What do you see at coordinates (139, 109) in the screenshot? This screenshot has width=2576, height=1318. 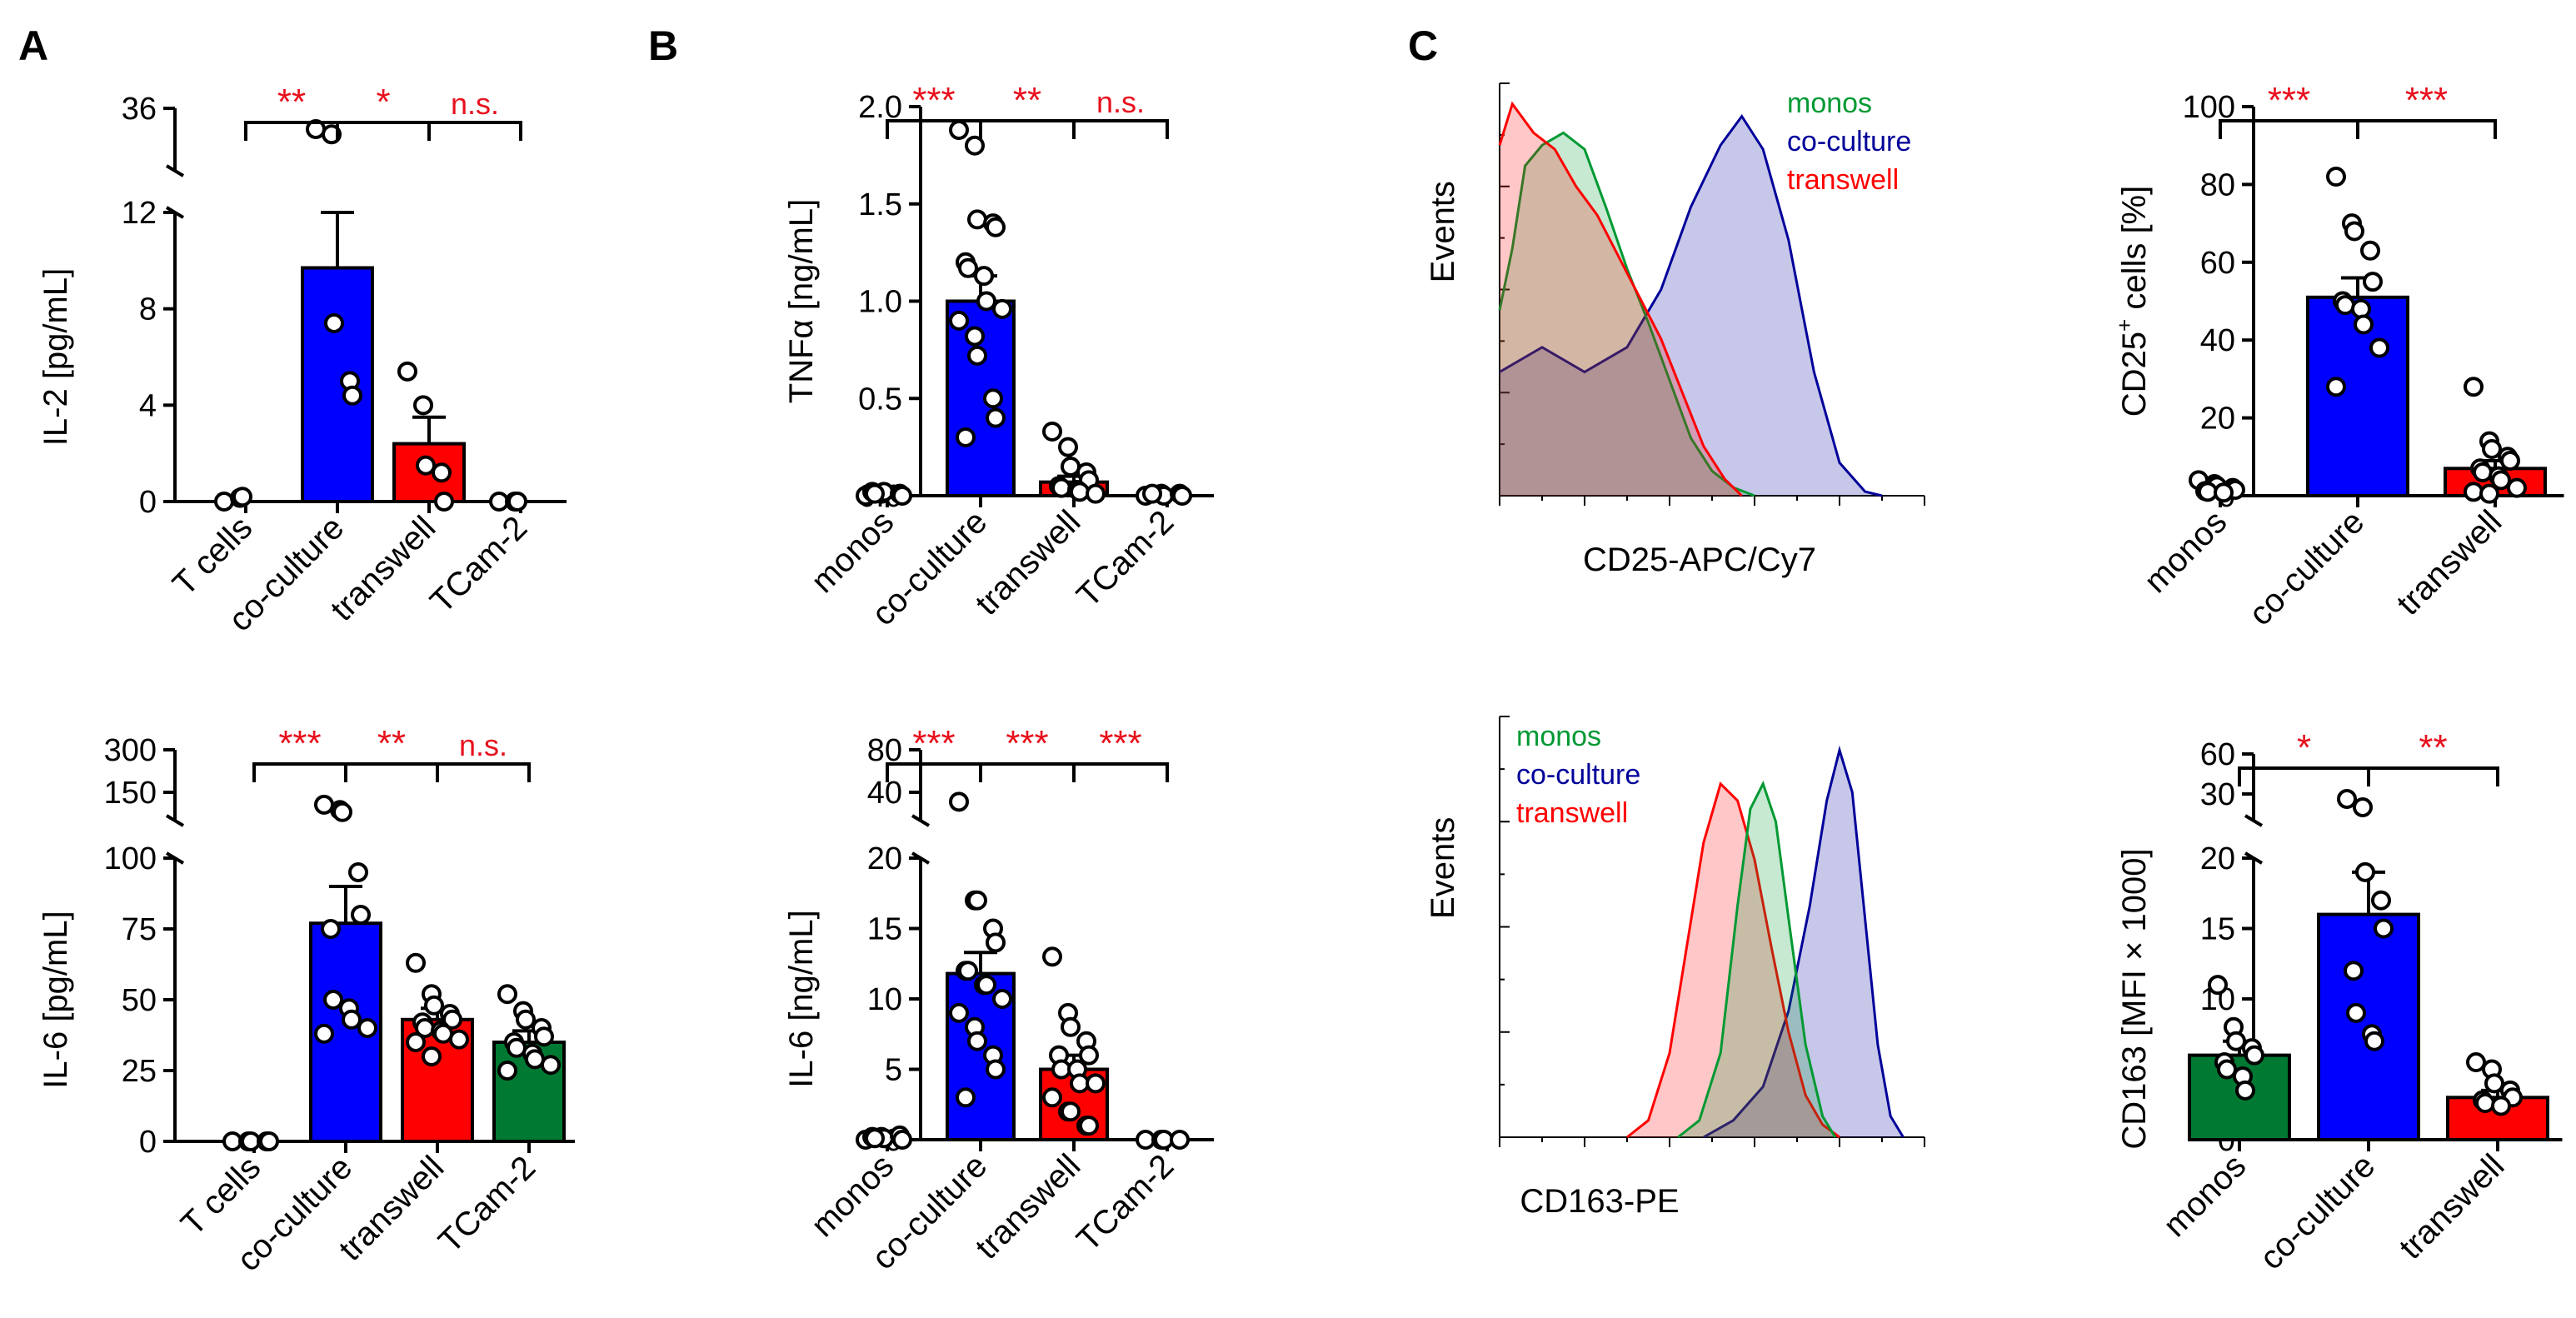 I see `y-tick-label: 36` at bounding box center [139, 109].